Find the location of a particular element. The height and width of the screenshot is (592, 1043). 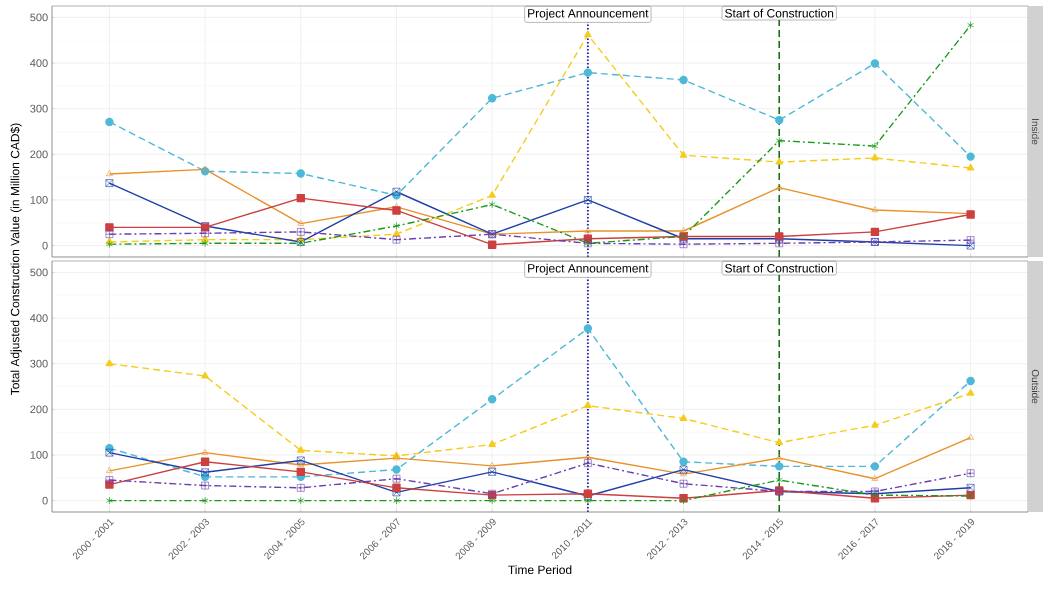

y-axis-title: Total Adjusted Construction Value (in Million CAD$) is located at coordinates (16, 259).